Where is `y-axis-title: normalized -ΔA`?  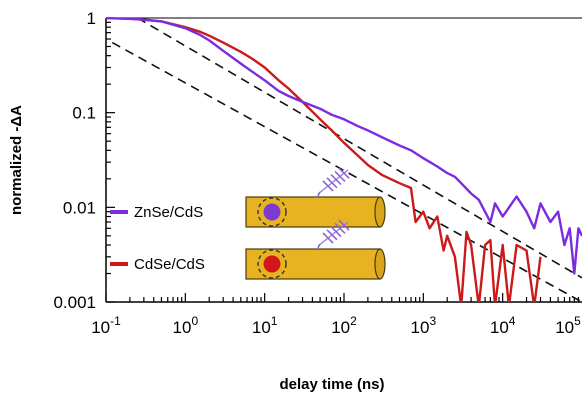
y-axis-title: normalized -ΔA is located at coordinates (16, 160).